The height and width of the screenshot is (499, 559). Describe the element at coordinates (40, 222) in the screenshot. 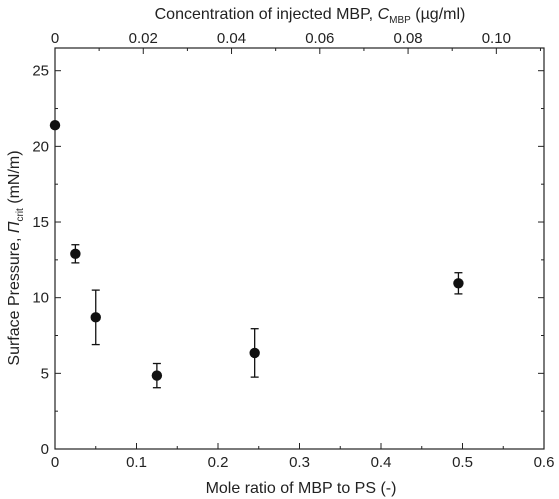

I see `y-tick-label: 15` at that location.